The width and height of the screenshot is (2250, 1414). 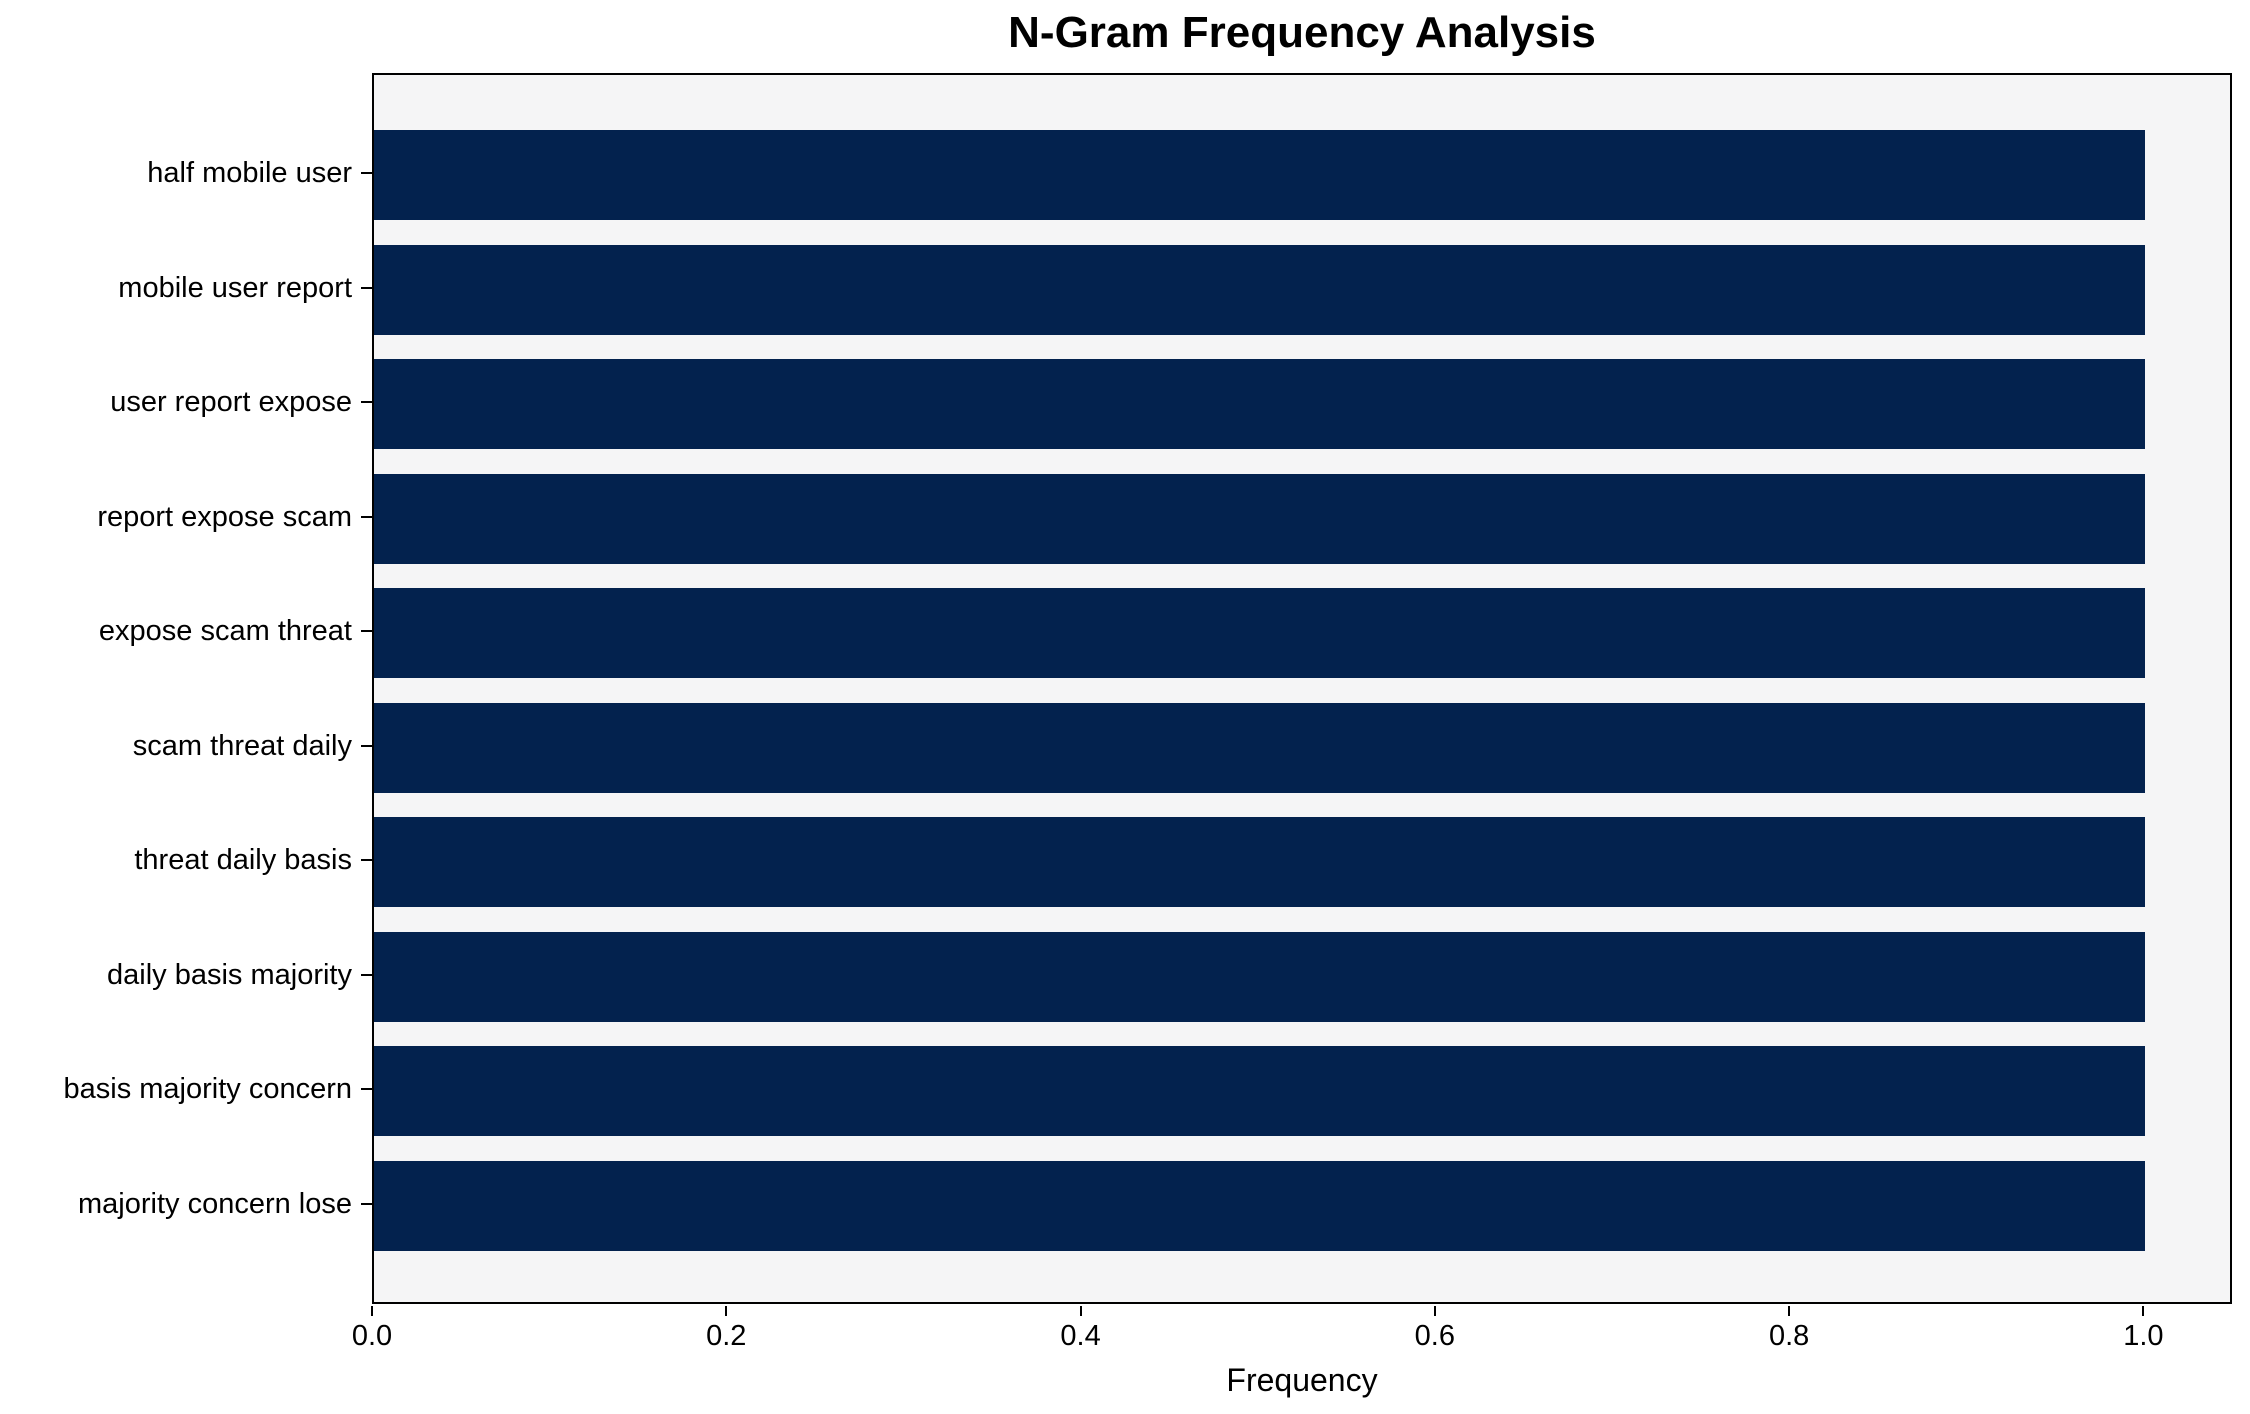 I want to click on y-tick-label: mobile user report, so click(x=235, y=287).